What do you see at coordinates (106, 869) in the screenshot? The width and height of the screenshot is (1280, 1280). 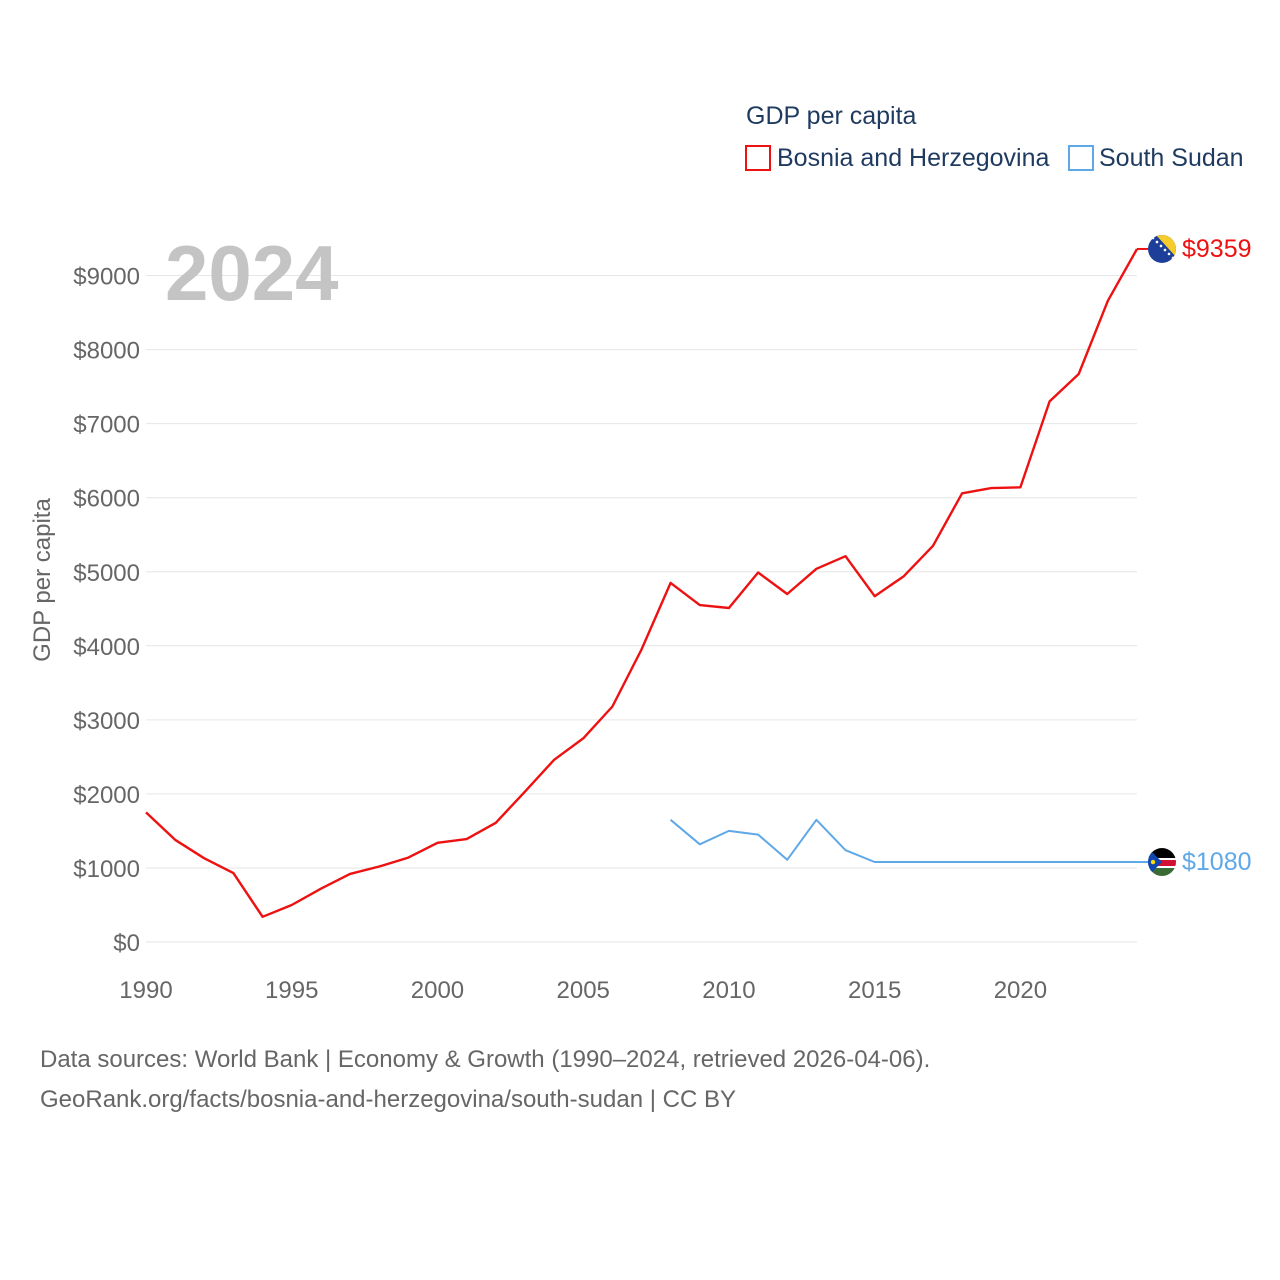 I see `y-tick-label: $1000` at bounding box center [106, 869].